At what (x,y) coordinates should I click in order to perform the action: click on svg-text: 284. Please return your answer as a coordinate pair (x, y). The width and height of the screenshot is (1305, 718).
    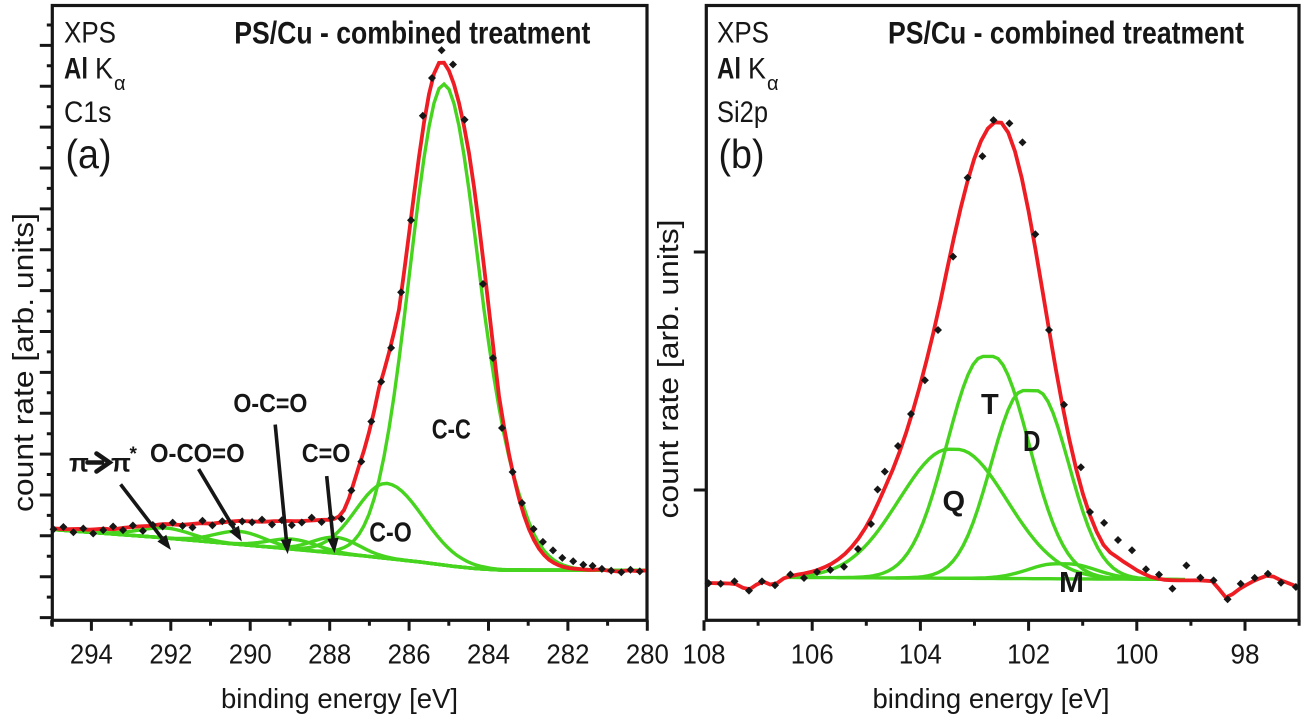
    Looking at the image, I should click on (488, 654).